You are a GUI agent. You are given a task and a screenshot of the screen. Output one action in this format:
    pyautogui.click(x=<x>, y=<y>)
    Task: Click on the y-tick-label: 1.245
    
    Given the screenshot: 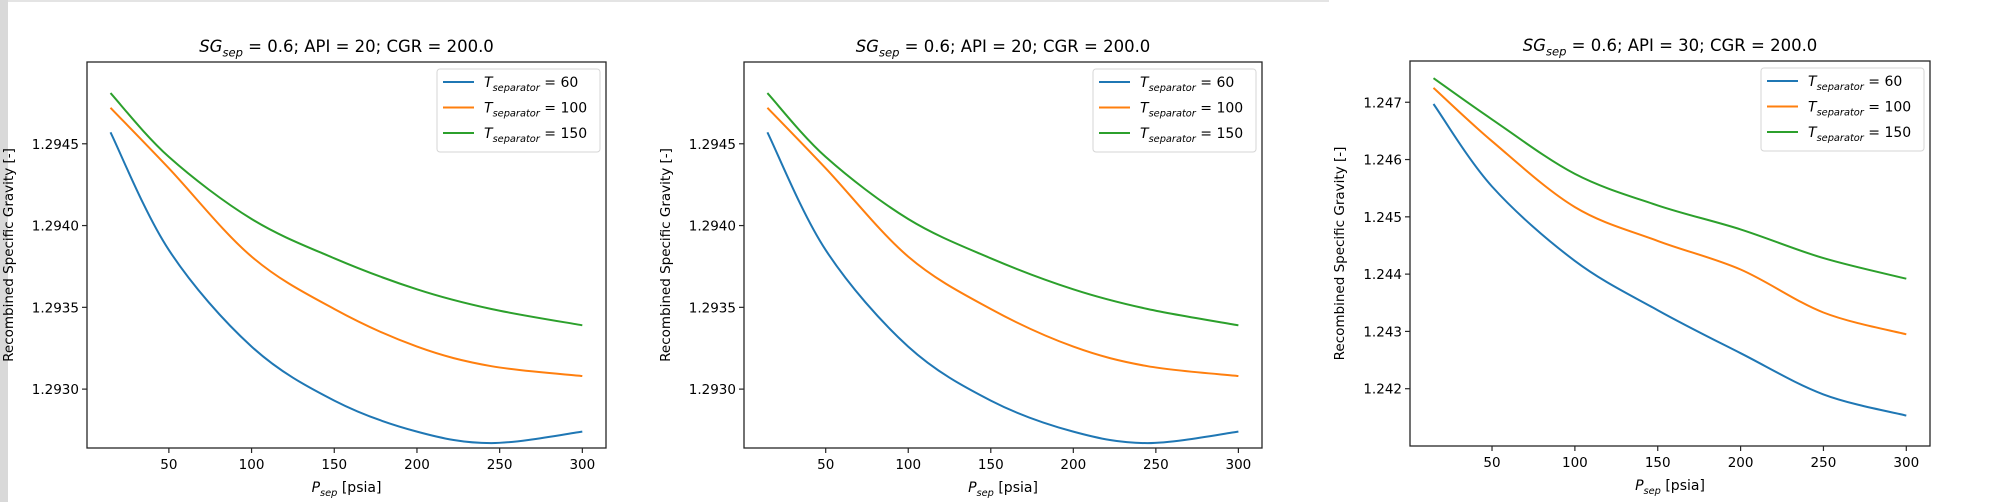 What is the action you would take?
    pyautogui.click(x=1382, y=218)
    